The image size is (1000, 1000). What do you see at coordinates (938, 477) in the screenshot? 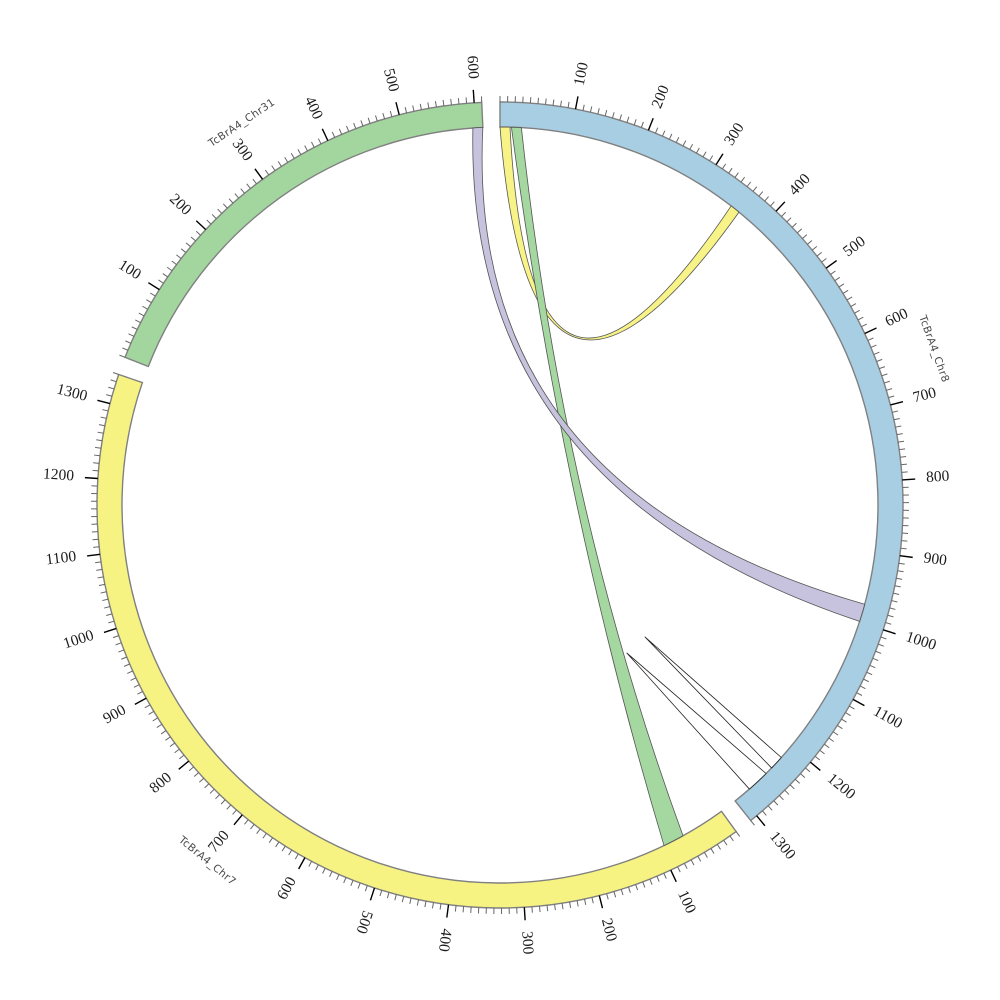
I see `tick-label-TcBrA4_Chr8-800: 800` at bounding box center [938, 477].